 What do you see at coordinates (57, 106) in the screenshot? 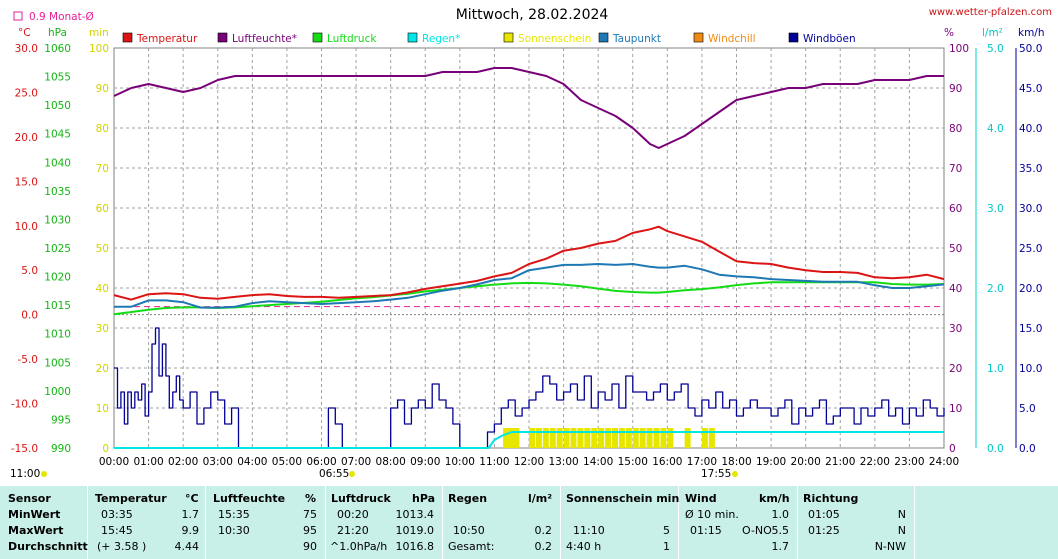
I see `pressure-tick-label: 1050` at bounding box center [57, 106].